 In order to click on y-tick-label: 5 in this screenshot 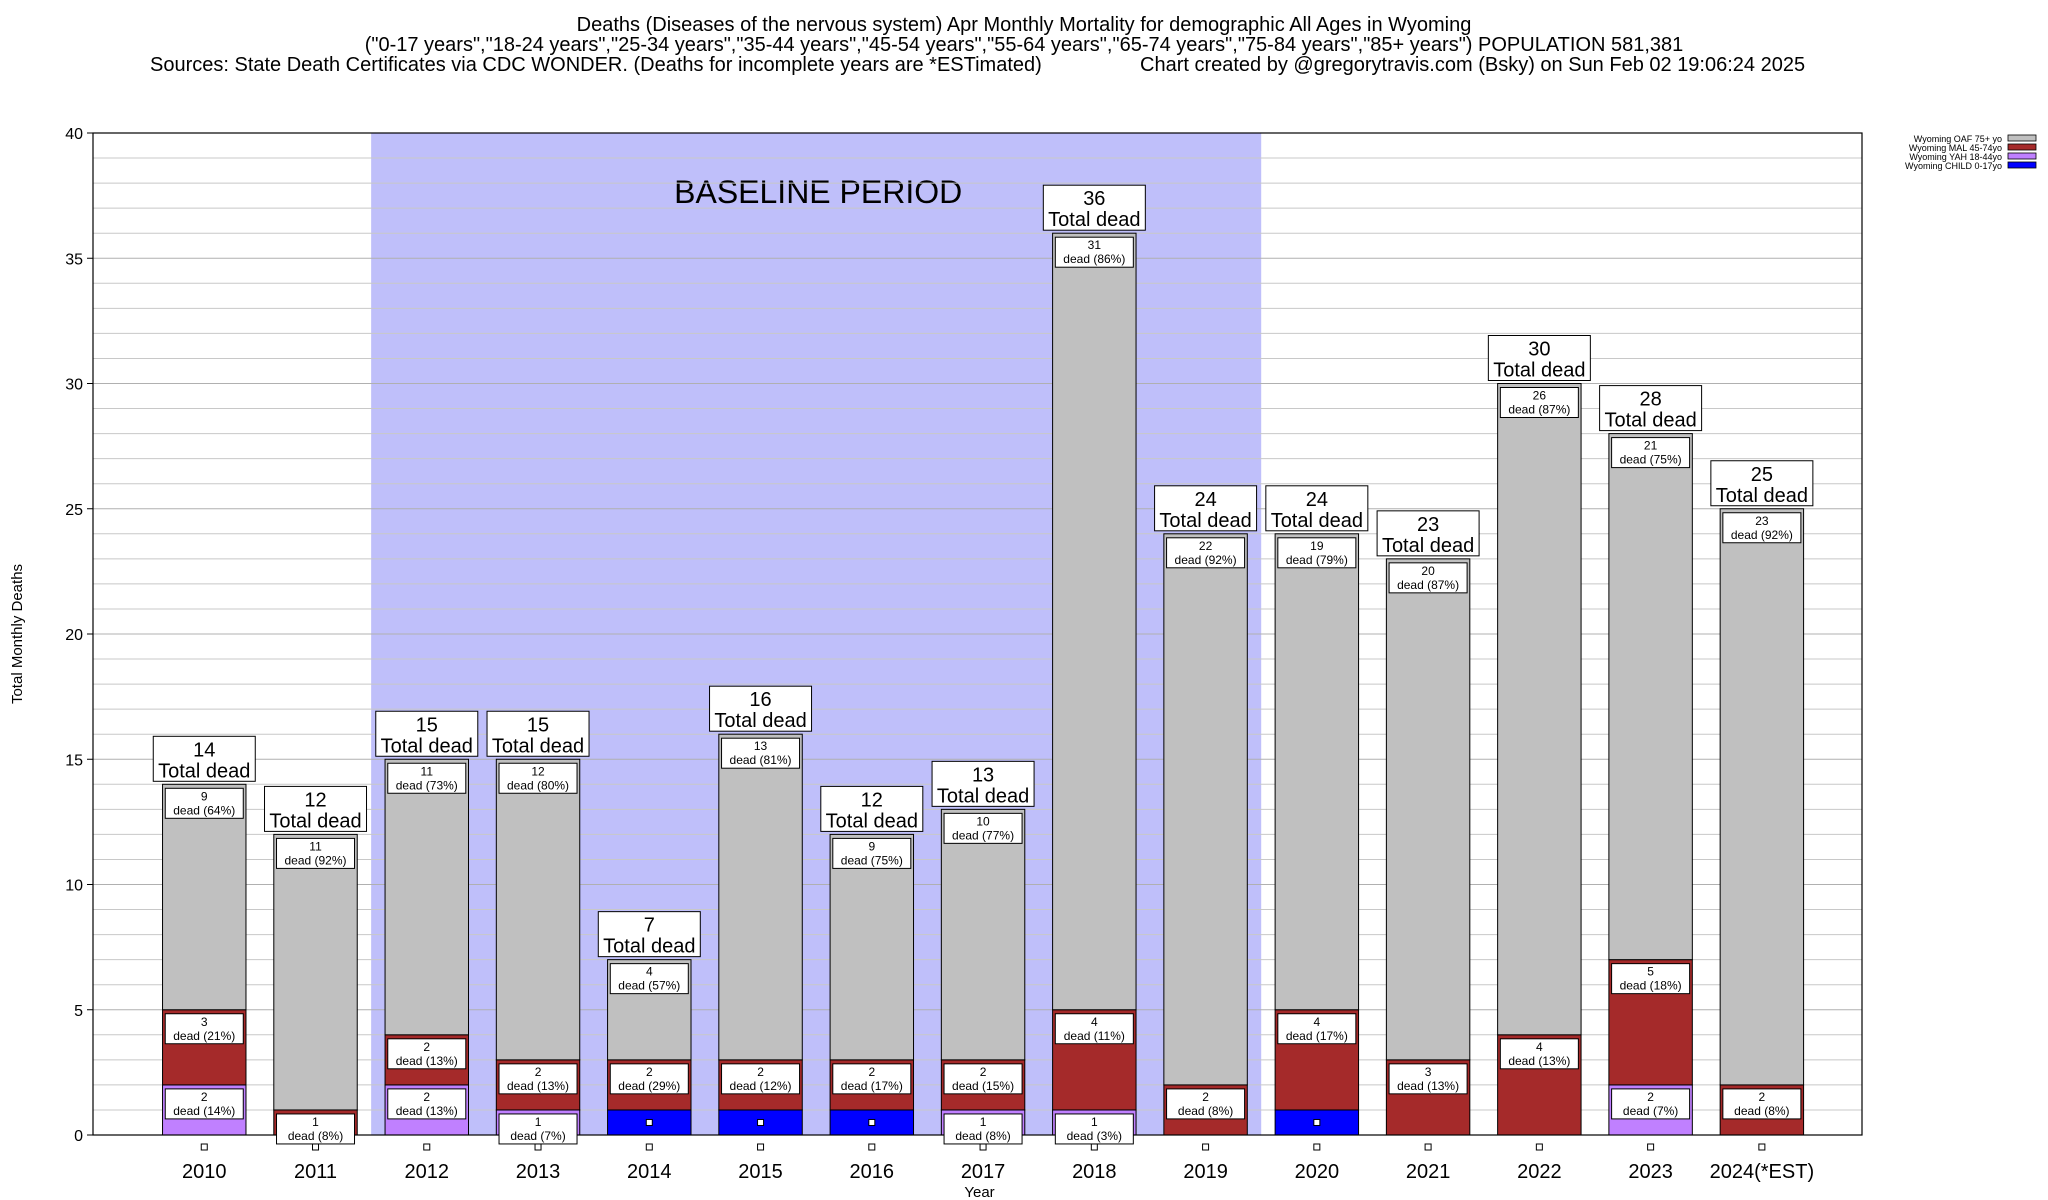, I will do `click(78, 1011)`.